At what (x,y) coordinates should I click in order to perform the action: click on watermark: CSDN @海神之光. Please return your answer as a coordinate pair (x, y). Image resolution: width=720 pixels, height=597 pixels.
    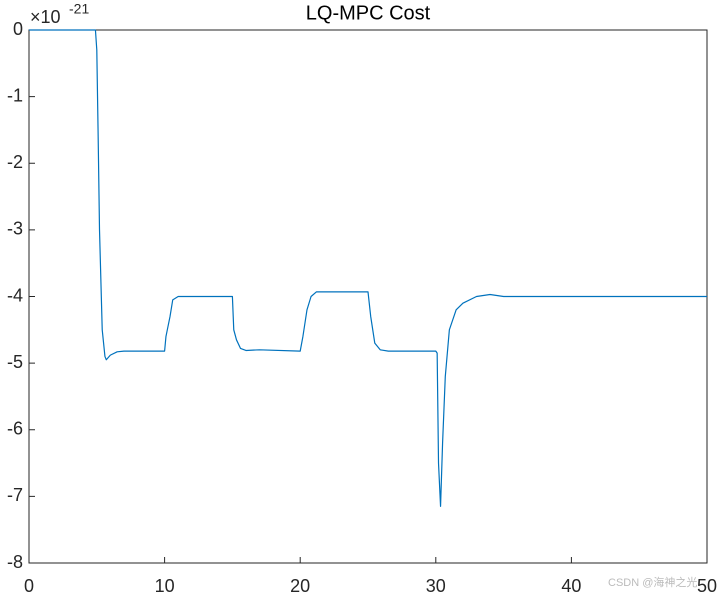
    Looking at the image, I should click on (652, 582).